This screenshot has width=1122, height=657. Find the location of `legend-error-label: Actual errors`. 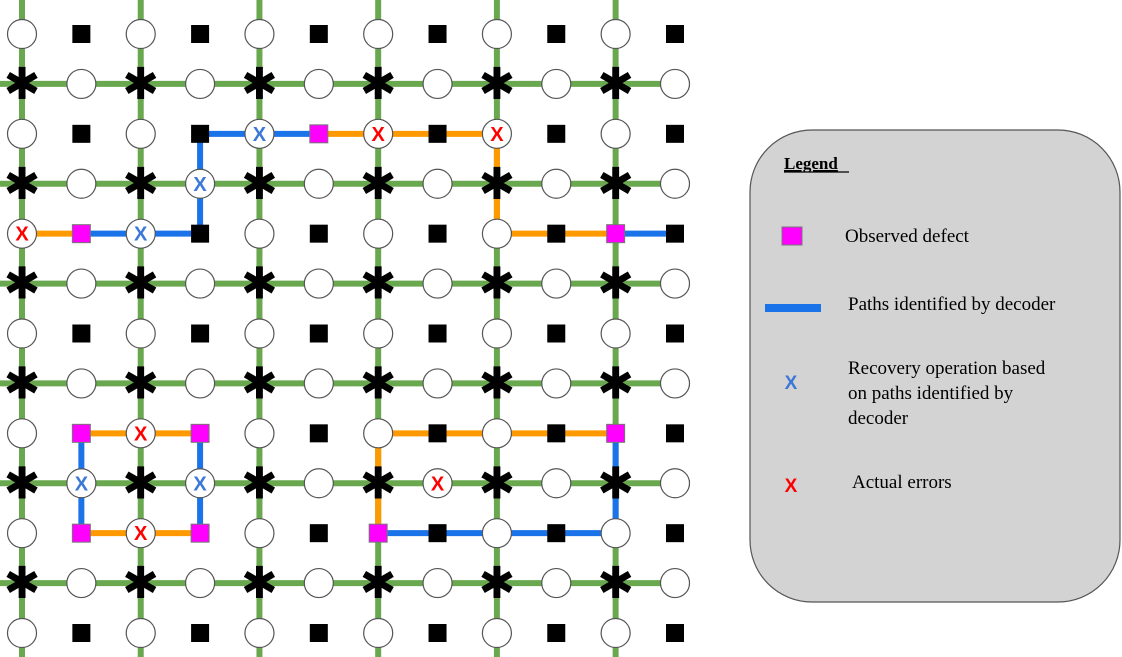

legend-error-label: Actual errors is located at coordinates (902, 482).